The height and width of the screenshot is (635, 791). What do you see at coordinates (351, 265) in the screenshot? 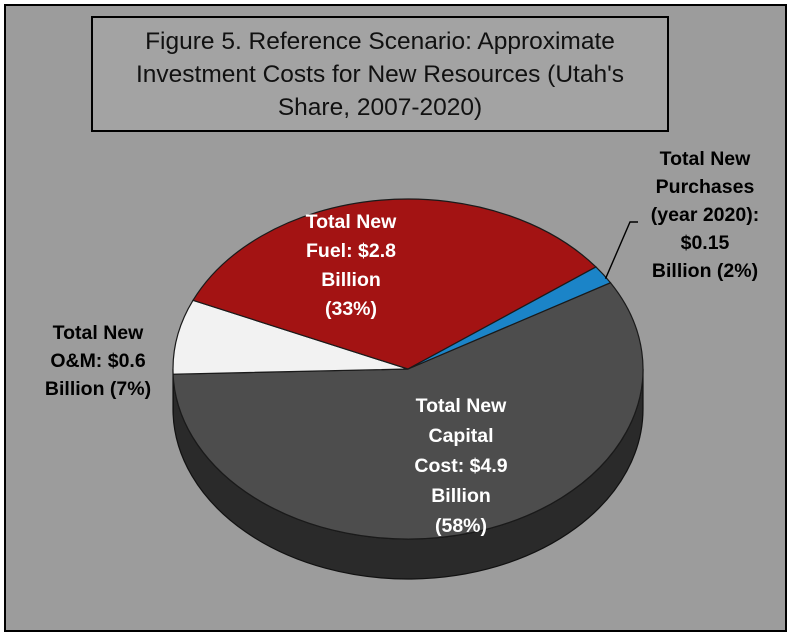
I see `slice-label-total-new-fuel: Total New Fuel: $2.8 Billion (33%)` at bounding box center [351, 265].